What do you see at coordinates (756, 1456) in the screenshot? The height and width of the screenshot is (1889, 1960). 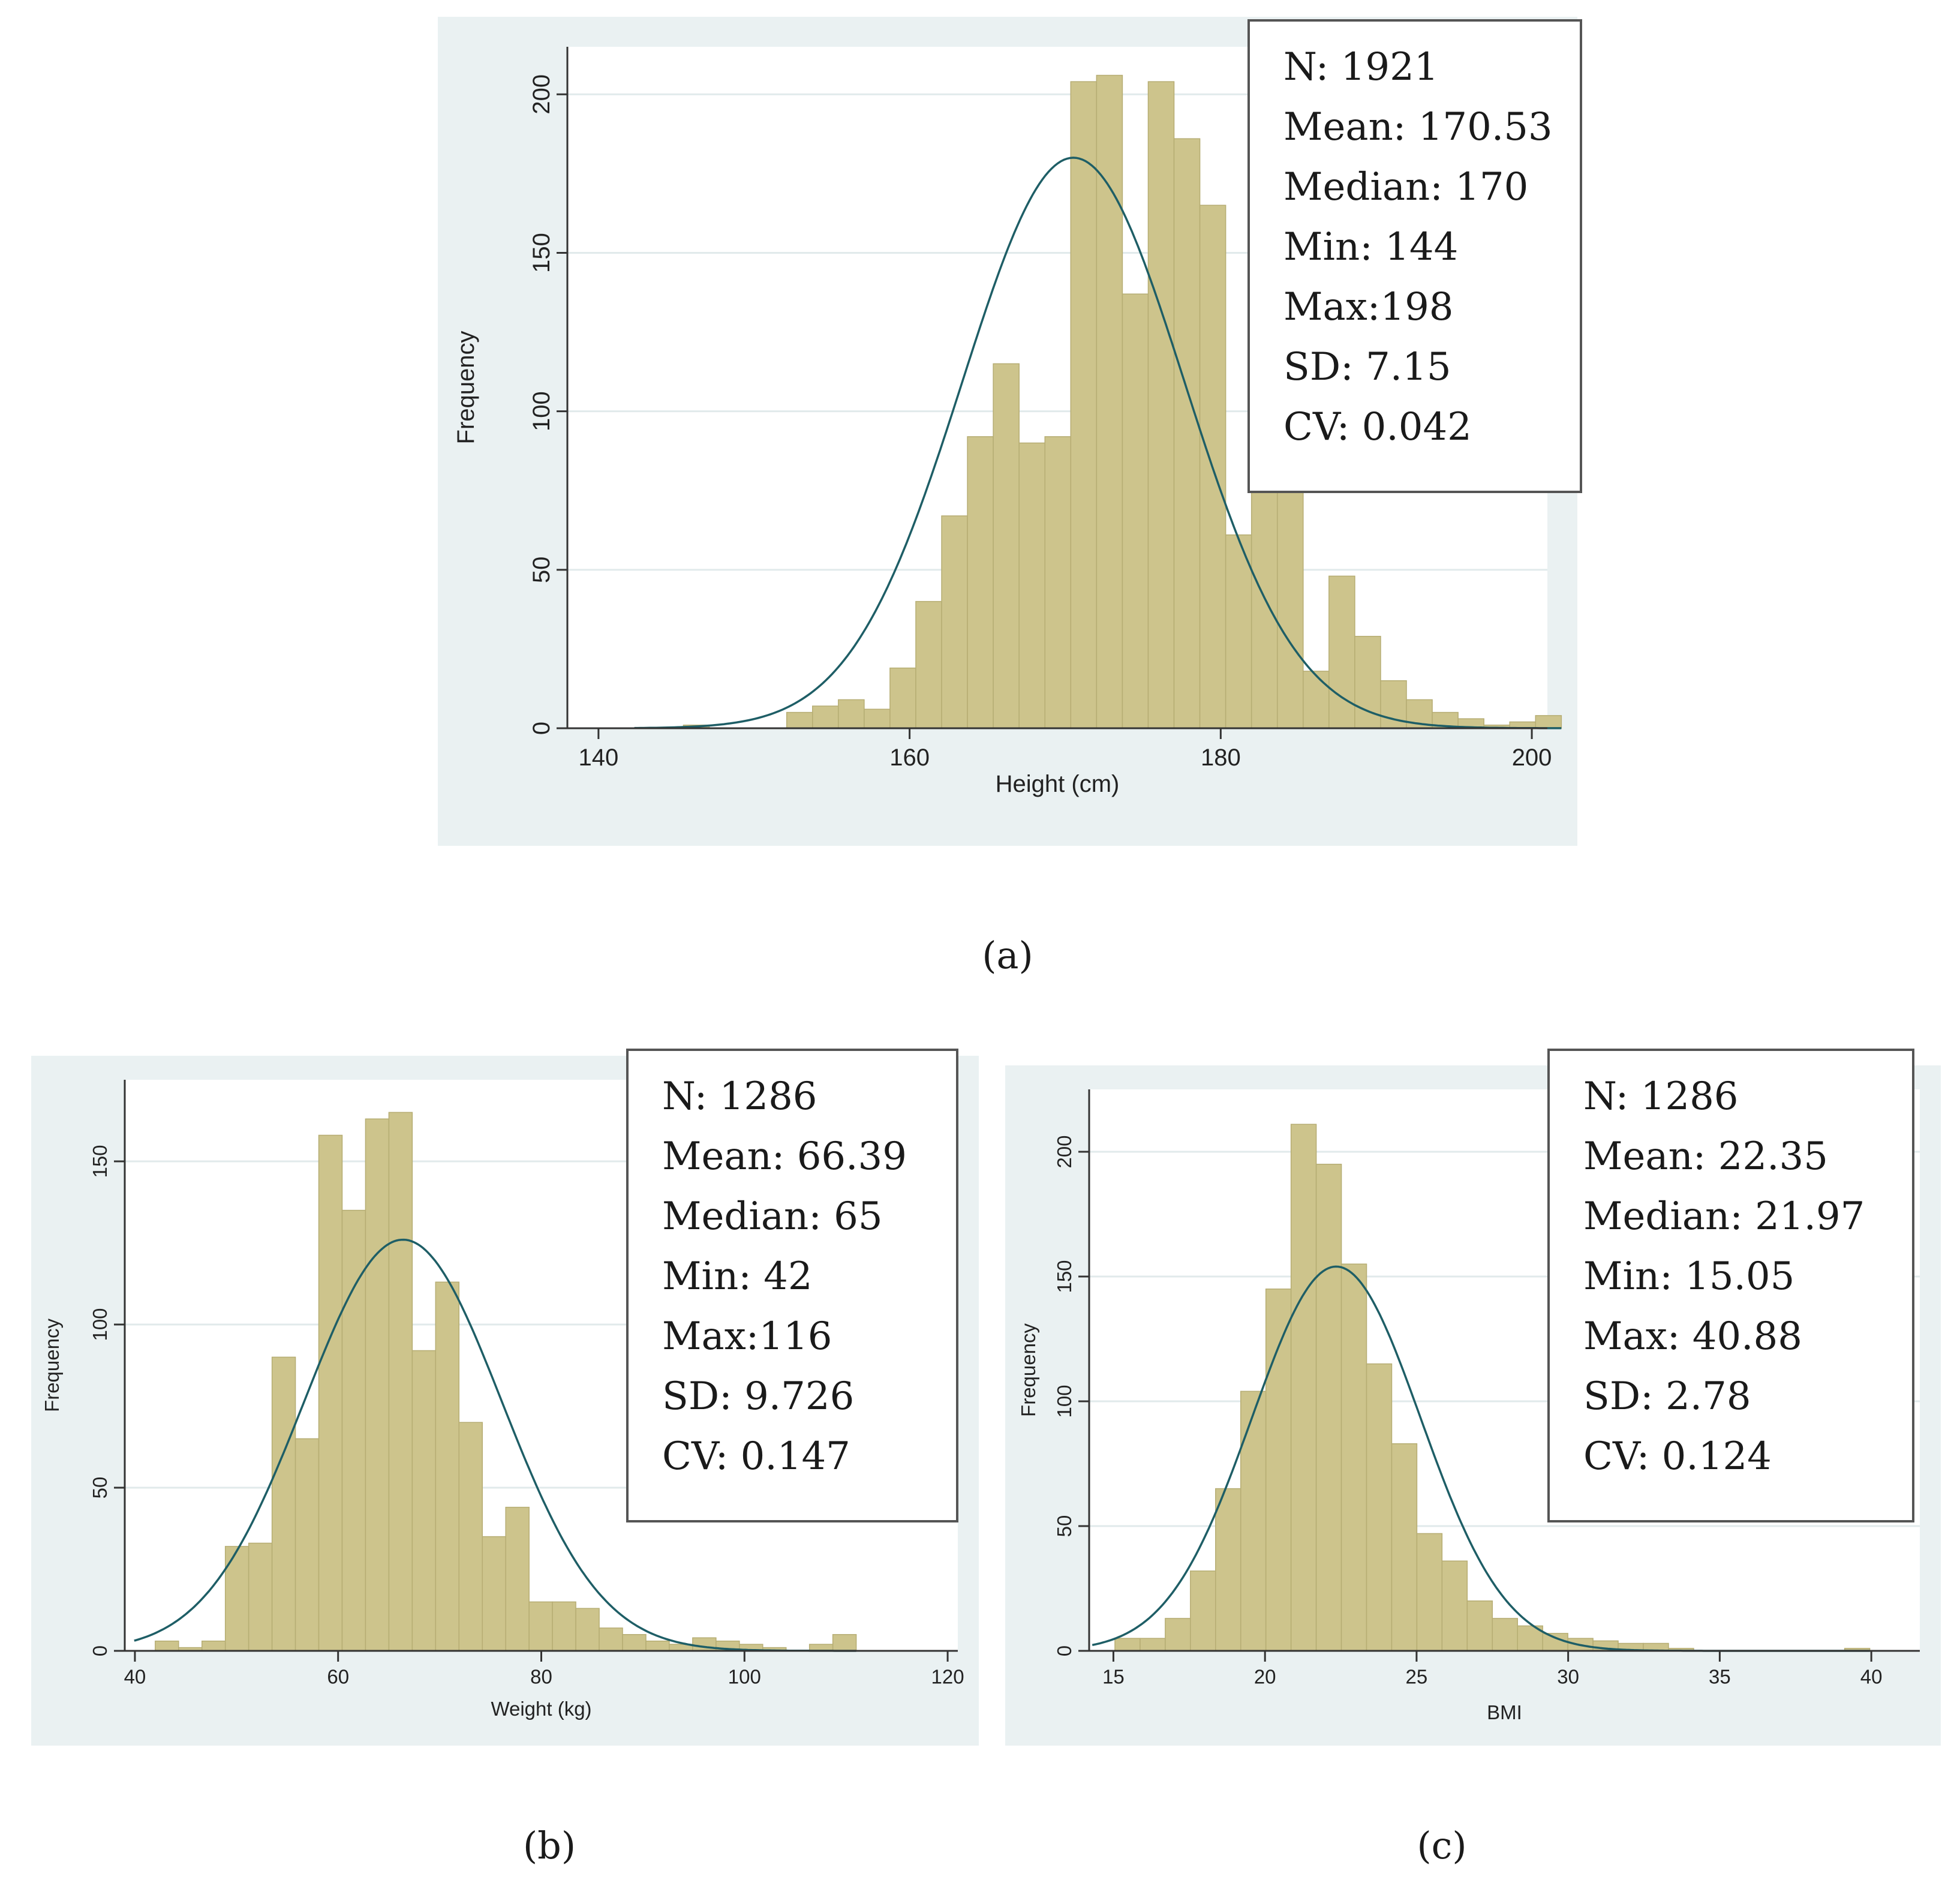 I see `stat-cv: CV: 0.147` at bounding box center [756, 1456].